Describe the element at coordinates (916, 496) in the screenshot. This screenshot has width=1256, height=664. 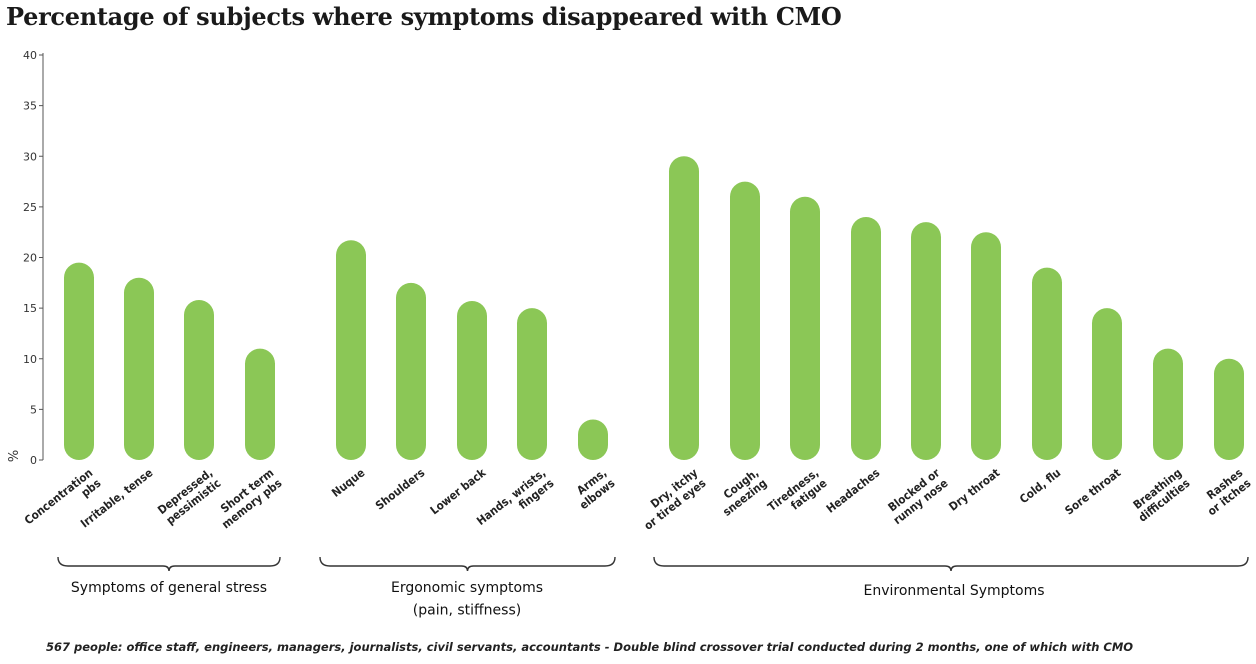
I see `category-label: Blocked orrunny nose` at that location.